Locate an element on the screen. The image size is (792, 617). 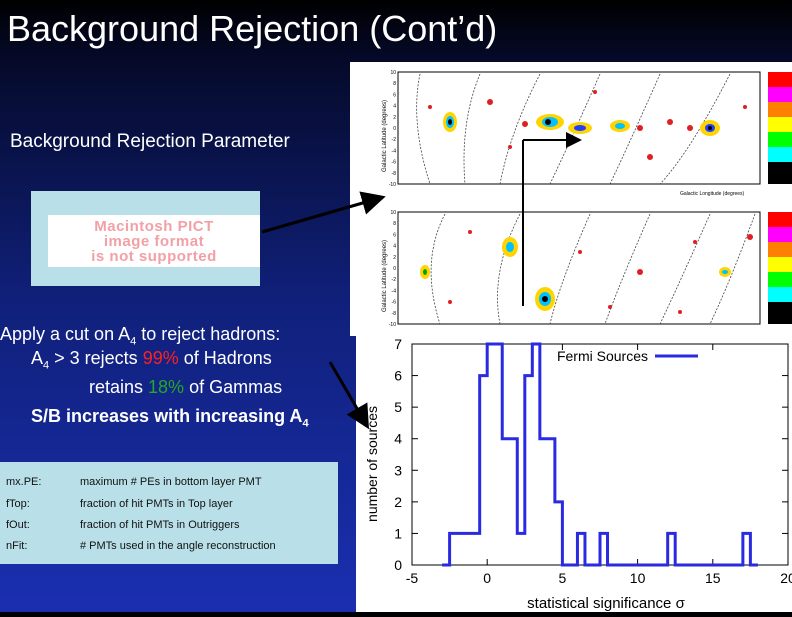
x-tick-label: 5 is located at coordinates (563, 578).